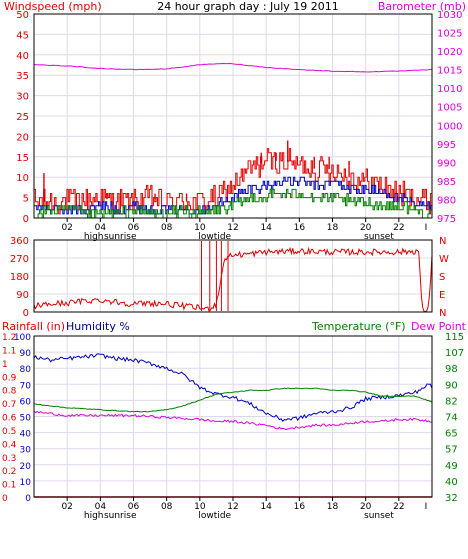 This screenshot has width=468, height=559. Describe the element at coordinates (449, 71) in the screenshot. I see `barometer-tick-1015: 1015` at that location.